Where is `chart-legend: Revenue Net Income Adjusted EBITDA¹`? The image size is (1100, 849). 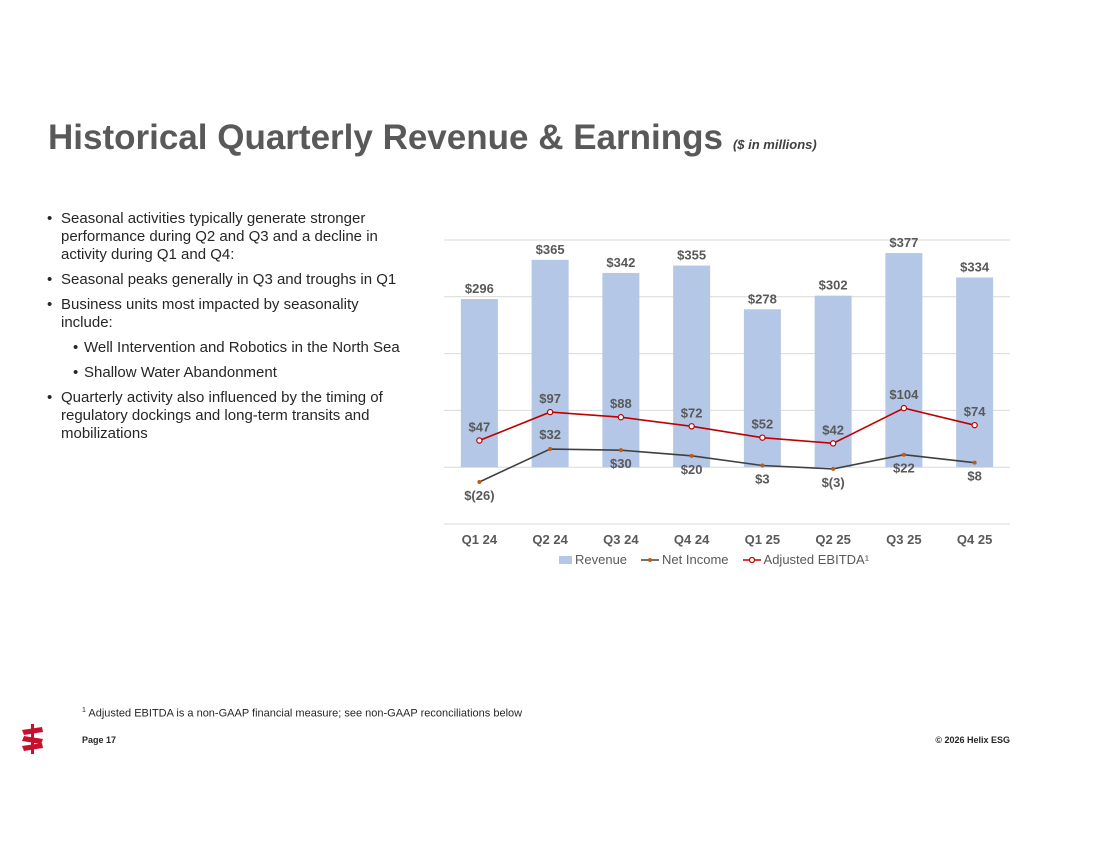 chart-legend: Revenue Net Income Adjusted EBITDA¹ is located at coordinates (714, 559).